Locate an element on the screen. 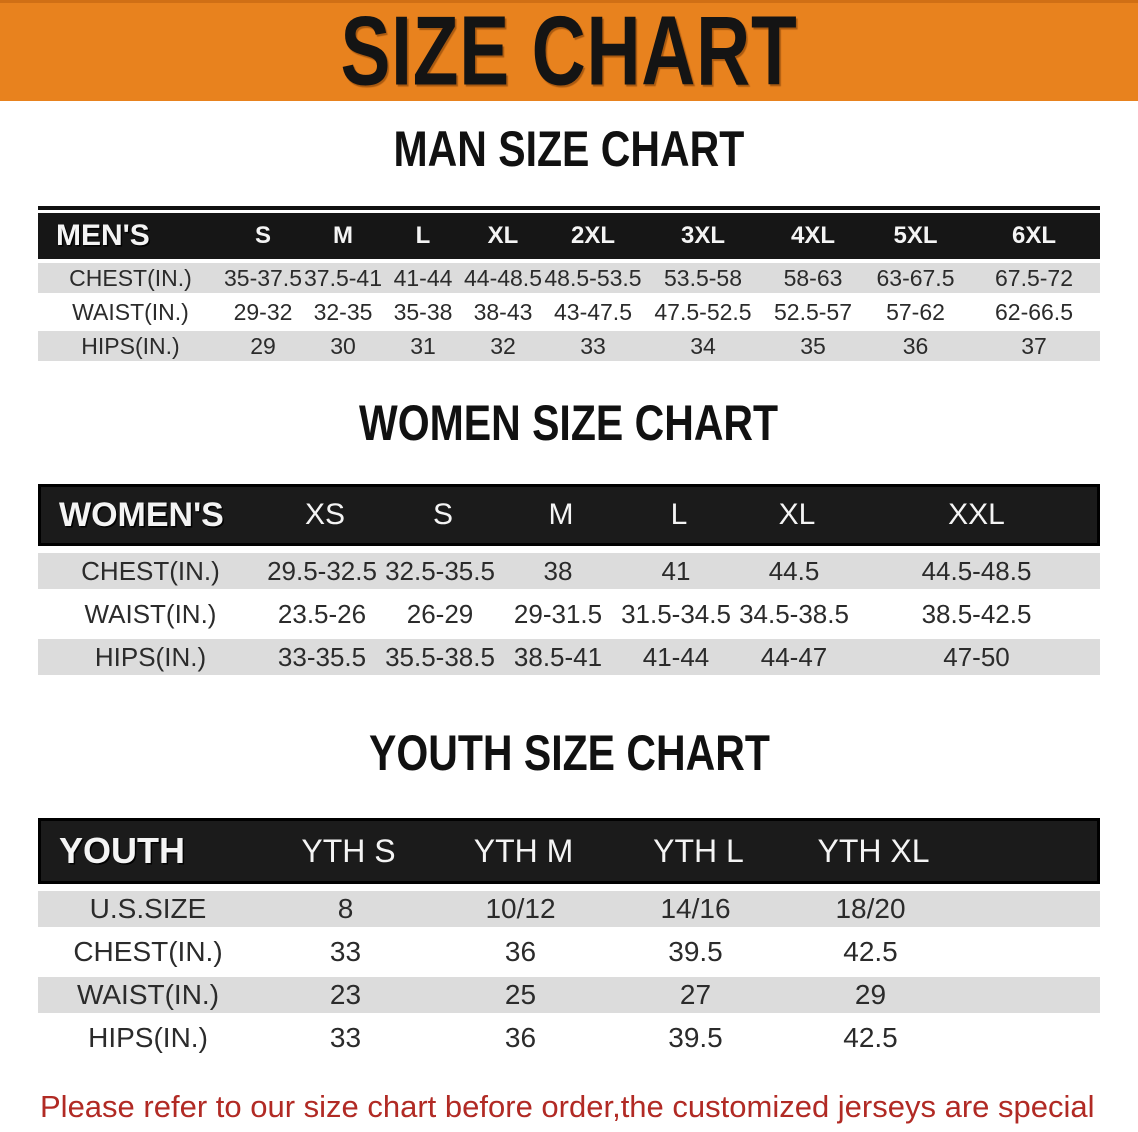  table-row: CHEST(IN.) 33 36 39.5 42.5 is located at coordinates (569, 952).